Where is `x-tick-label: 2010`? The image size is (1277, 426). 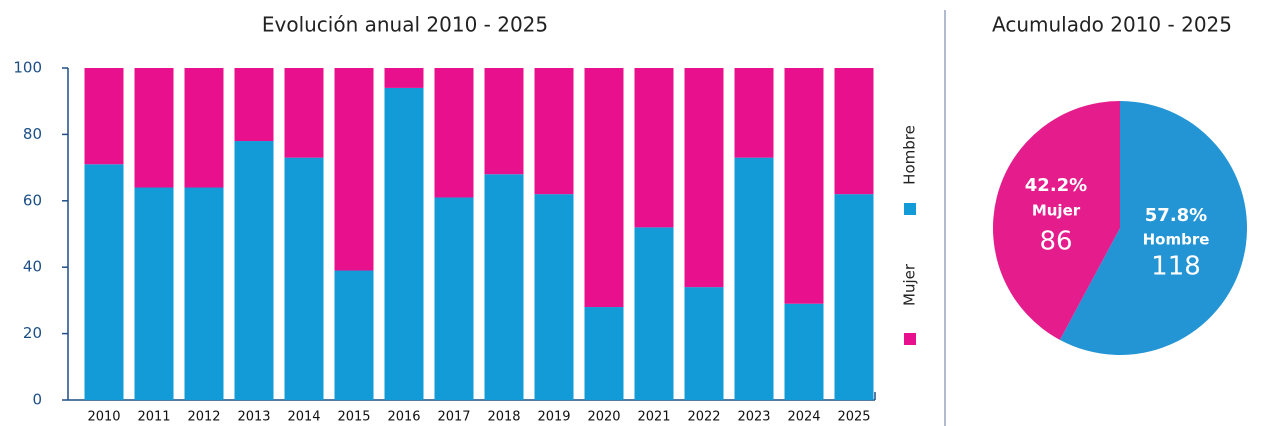 x-tick-label: 2010 is located at coordinates (103, 417).